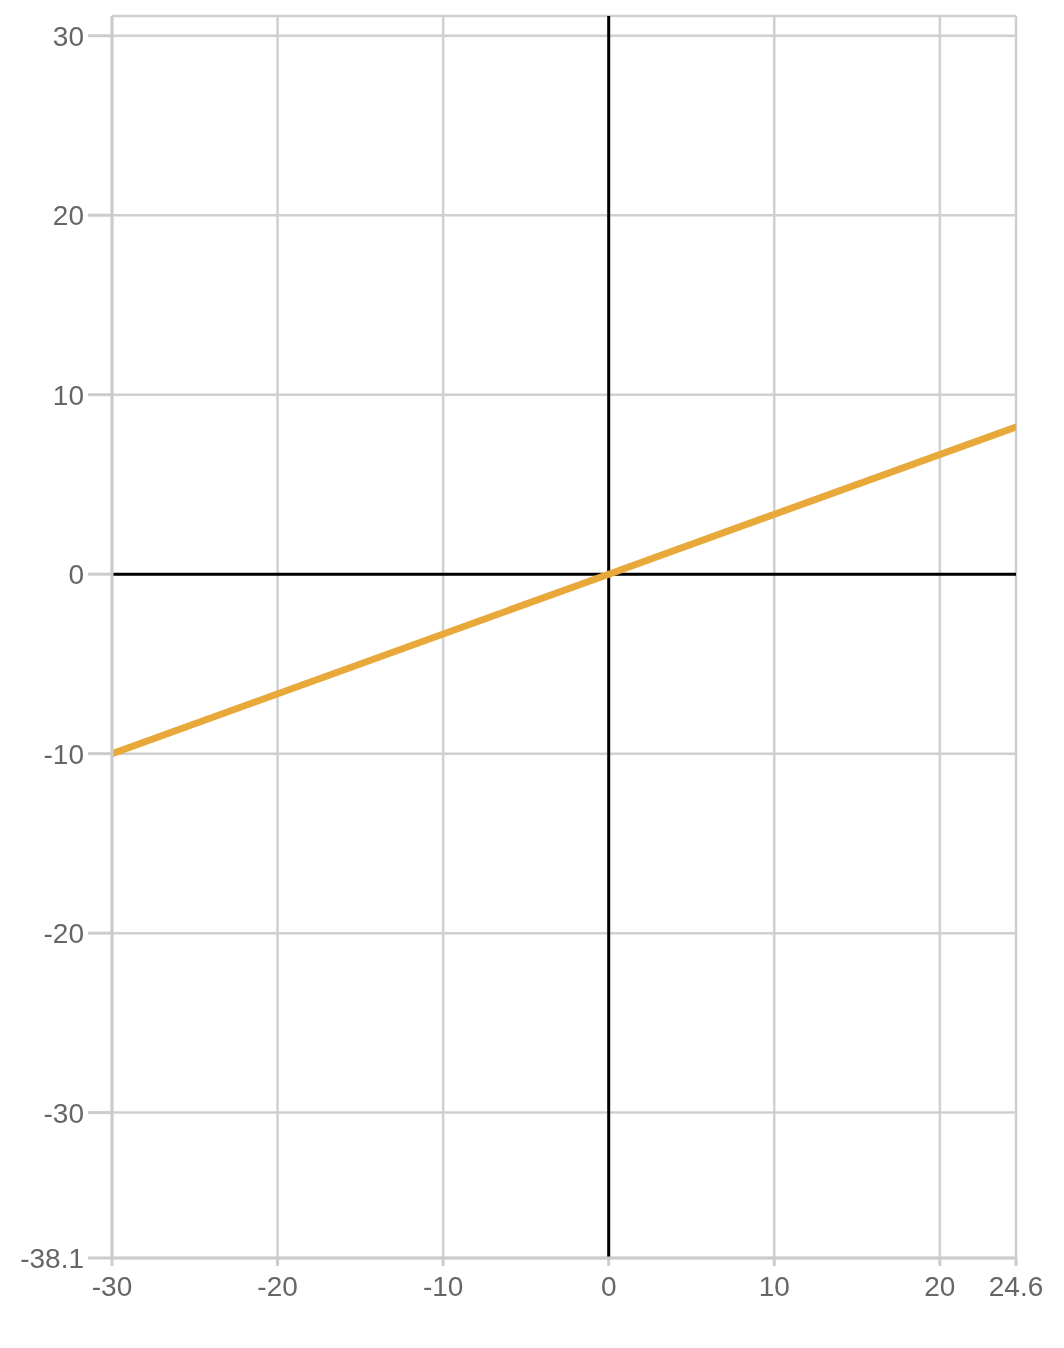  What do you see at coordinates (608, 1286) in the screenshot?
I see `x-tick-label: 0` at bounding box center [608, 1286].